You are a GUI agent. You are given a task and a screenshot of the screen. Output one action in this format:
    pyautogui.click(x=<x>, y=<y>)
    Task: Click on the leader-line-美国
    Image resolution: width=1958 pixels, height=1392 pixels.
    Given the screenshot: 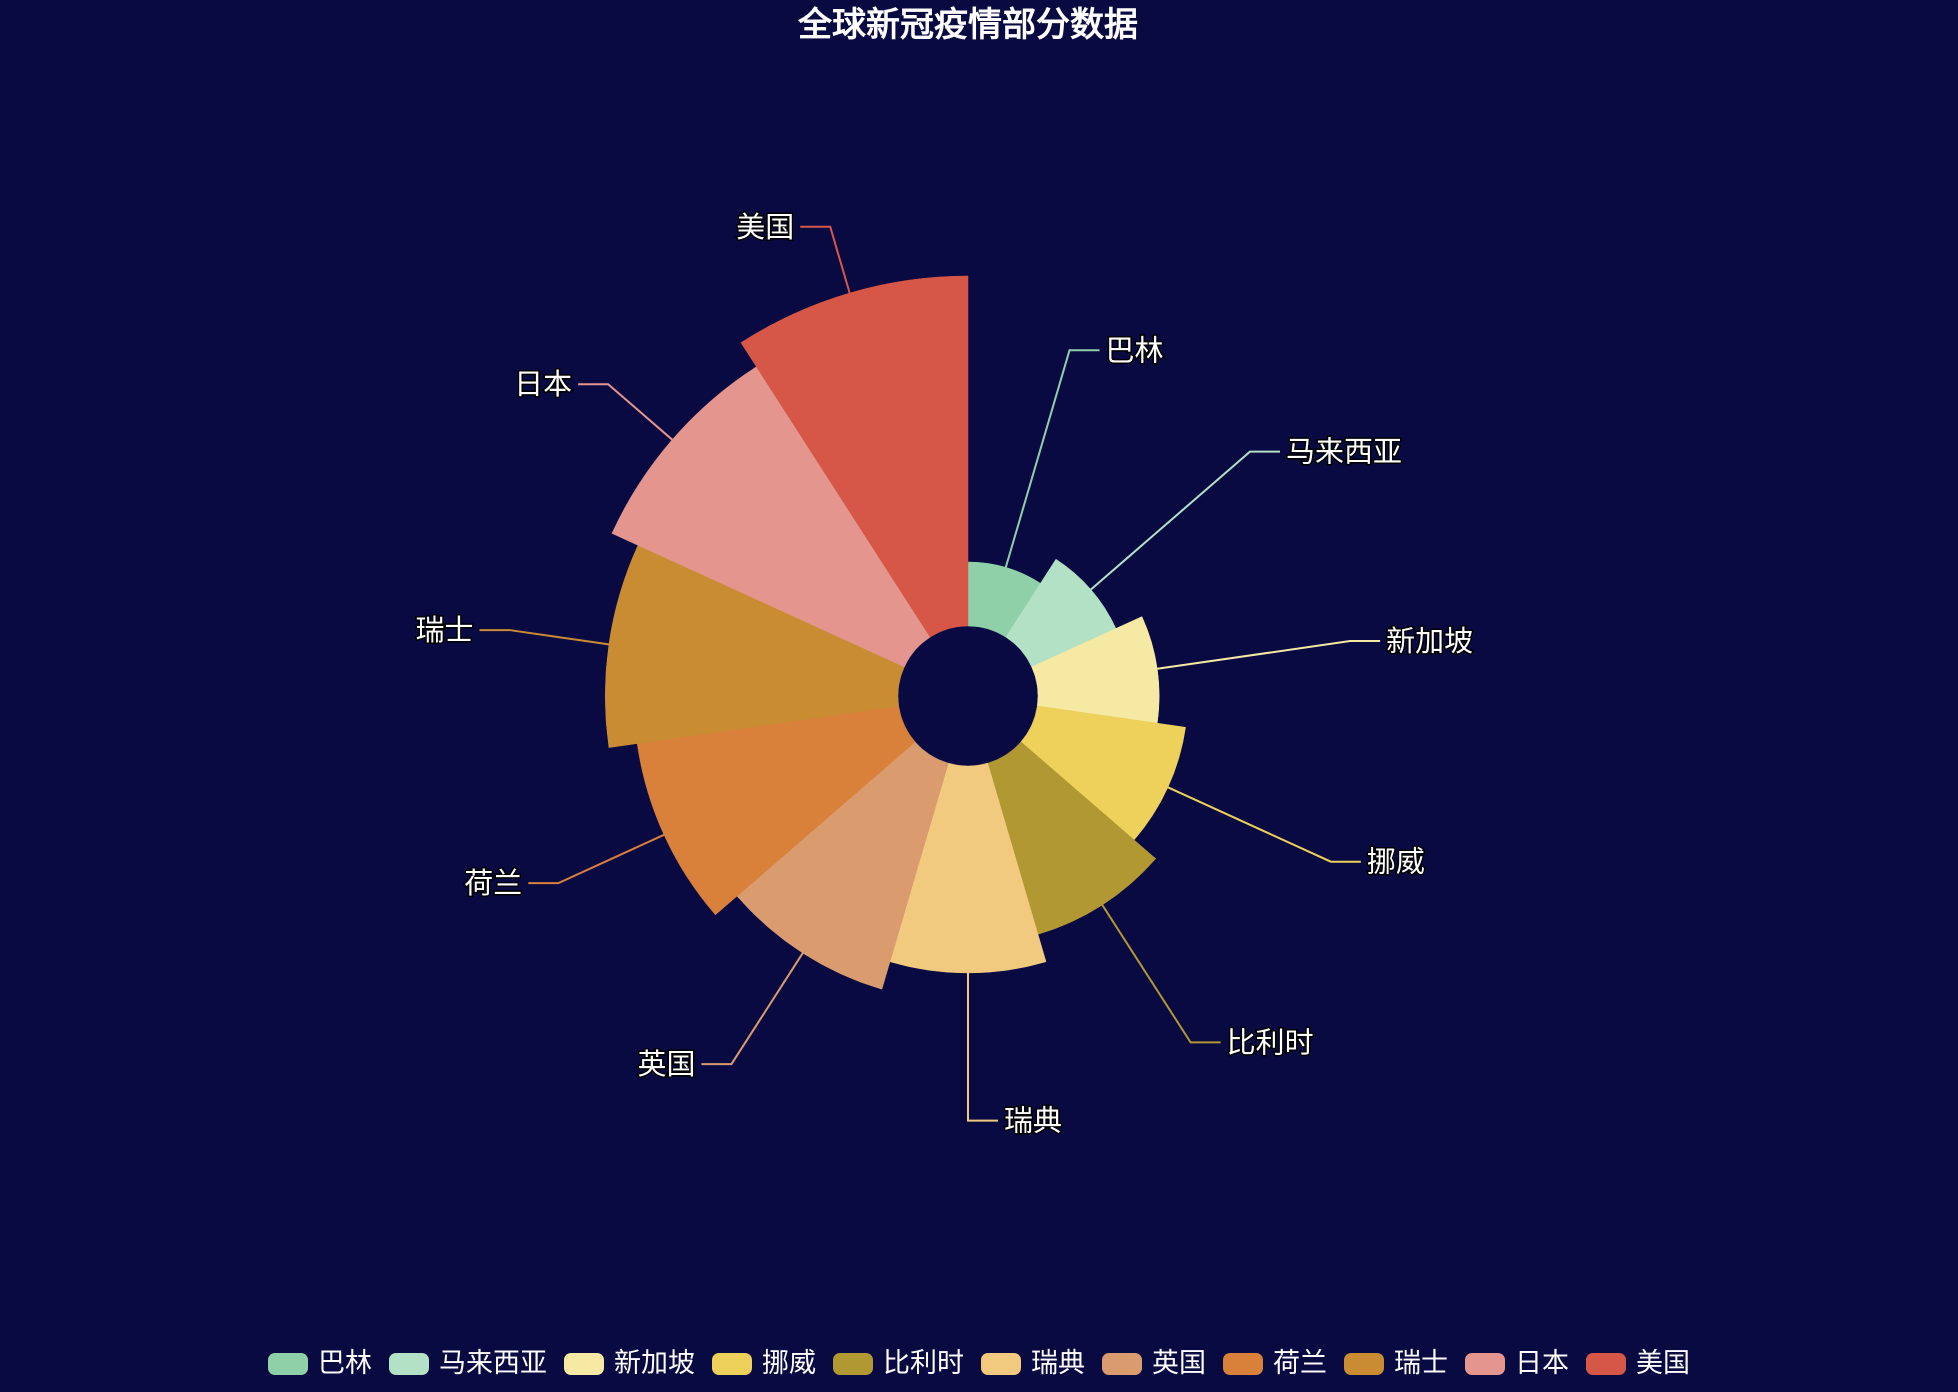 What is the action you would take?
    pyautogui.click(x=825, y=259)
    